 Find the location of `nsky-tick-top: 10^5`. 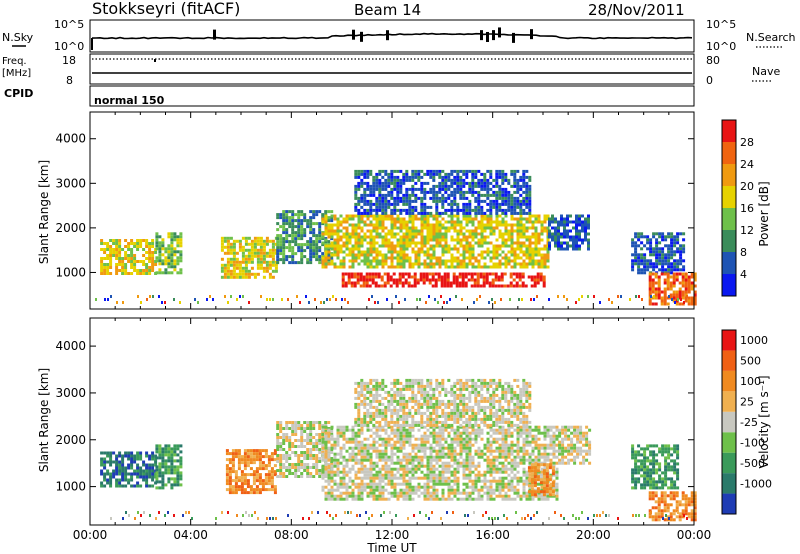

nsky-tick-top: 10^5 is located at coordinates (69, 24).